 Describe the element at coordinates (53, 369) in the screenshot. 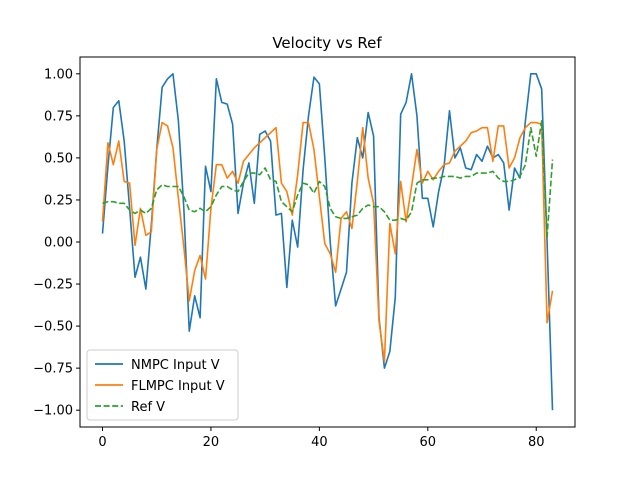

I see `y-tick-label: −0.75` at that location.